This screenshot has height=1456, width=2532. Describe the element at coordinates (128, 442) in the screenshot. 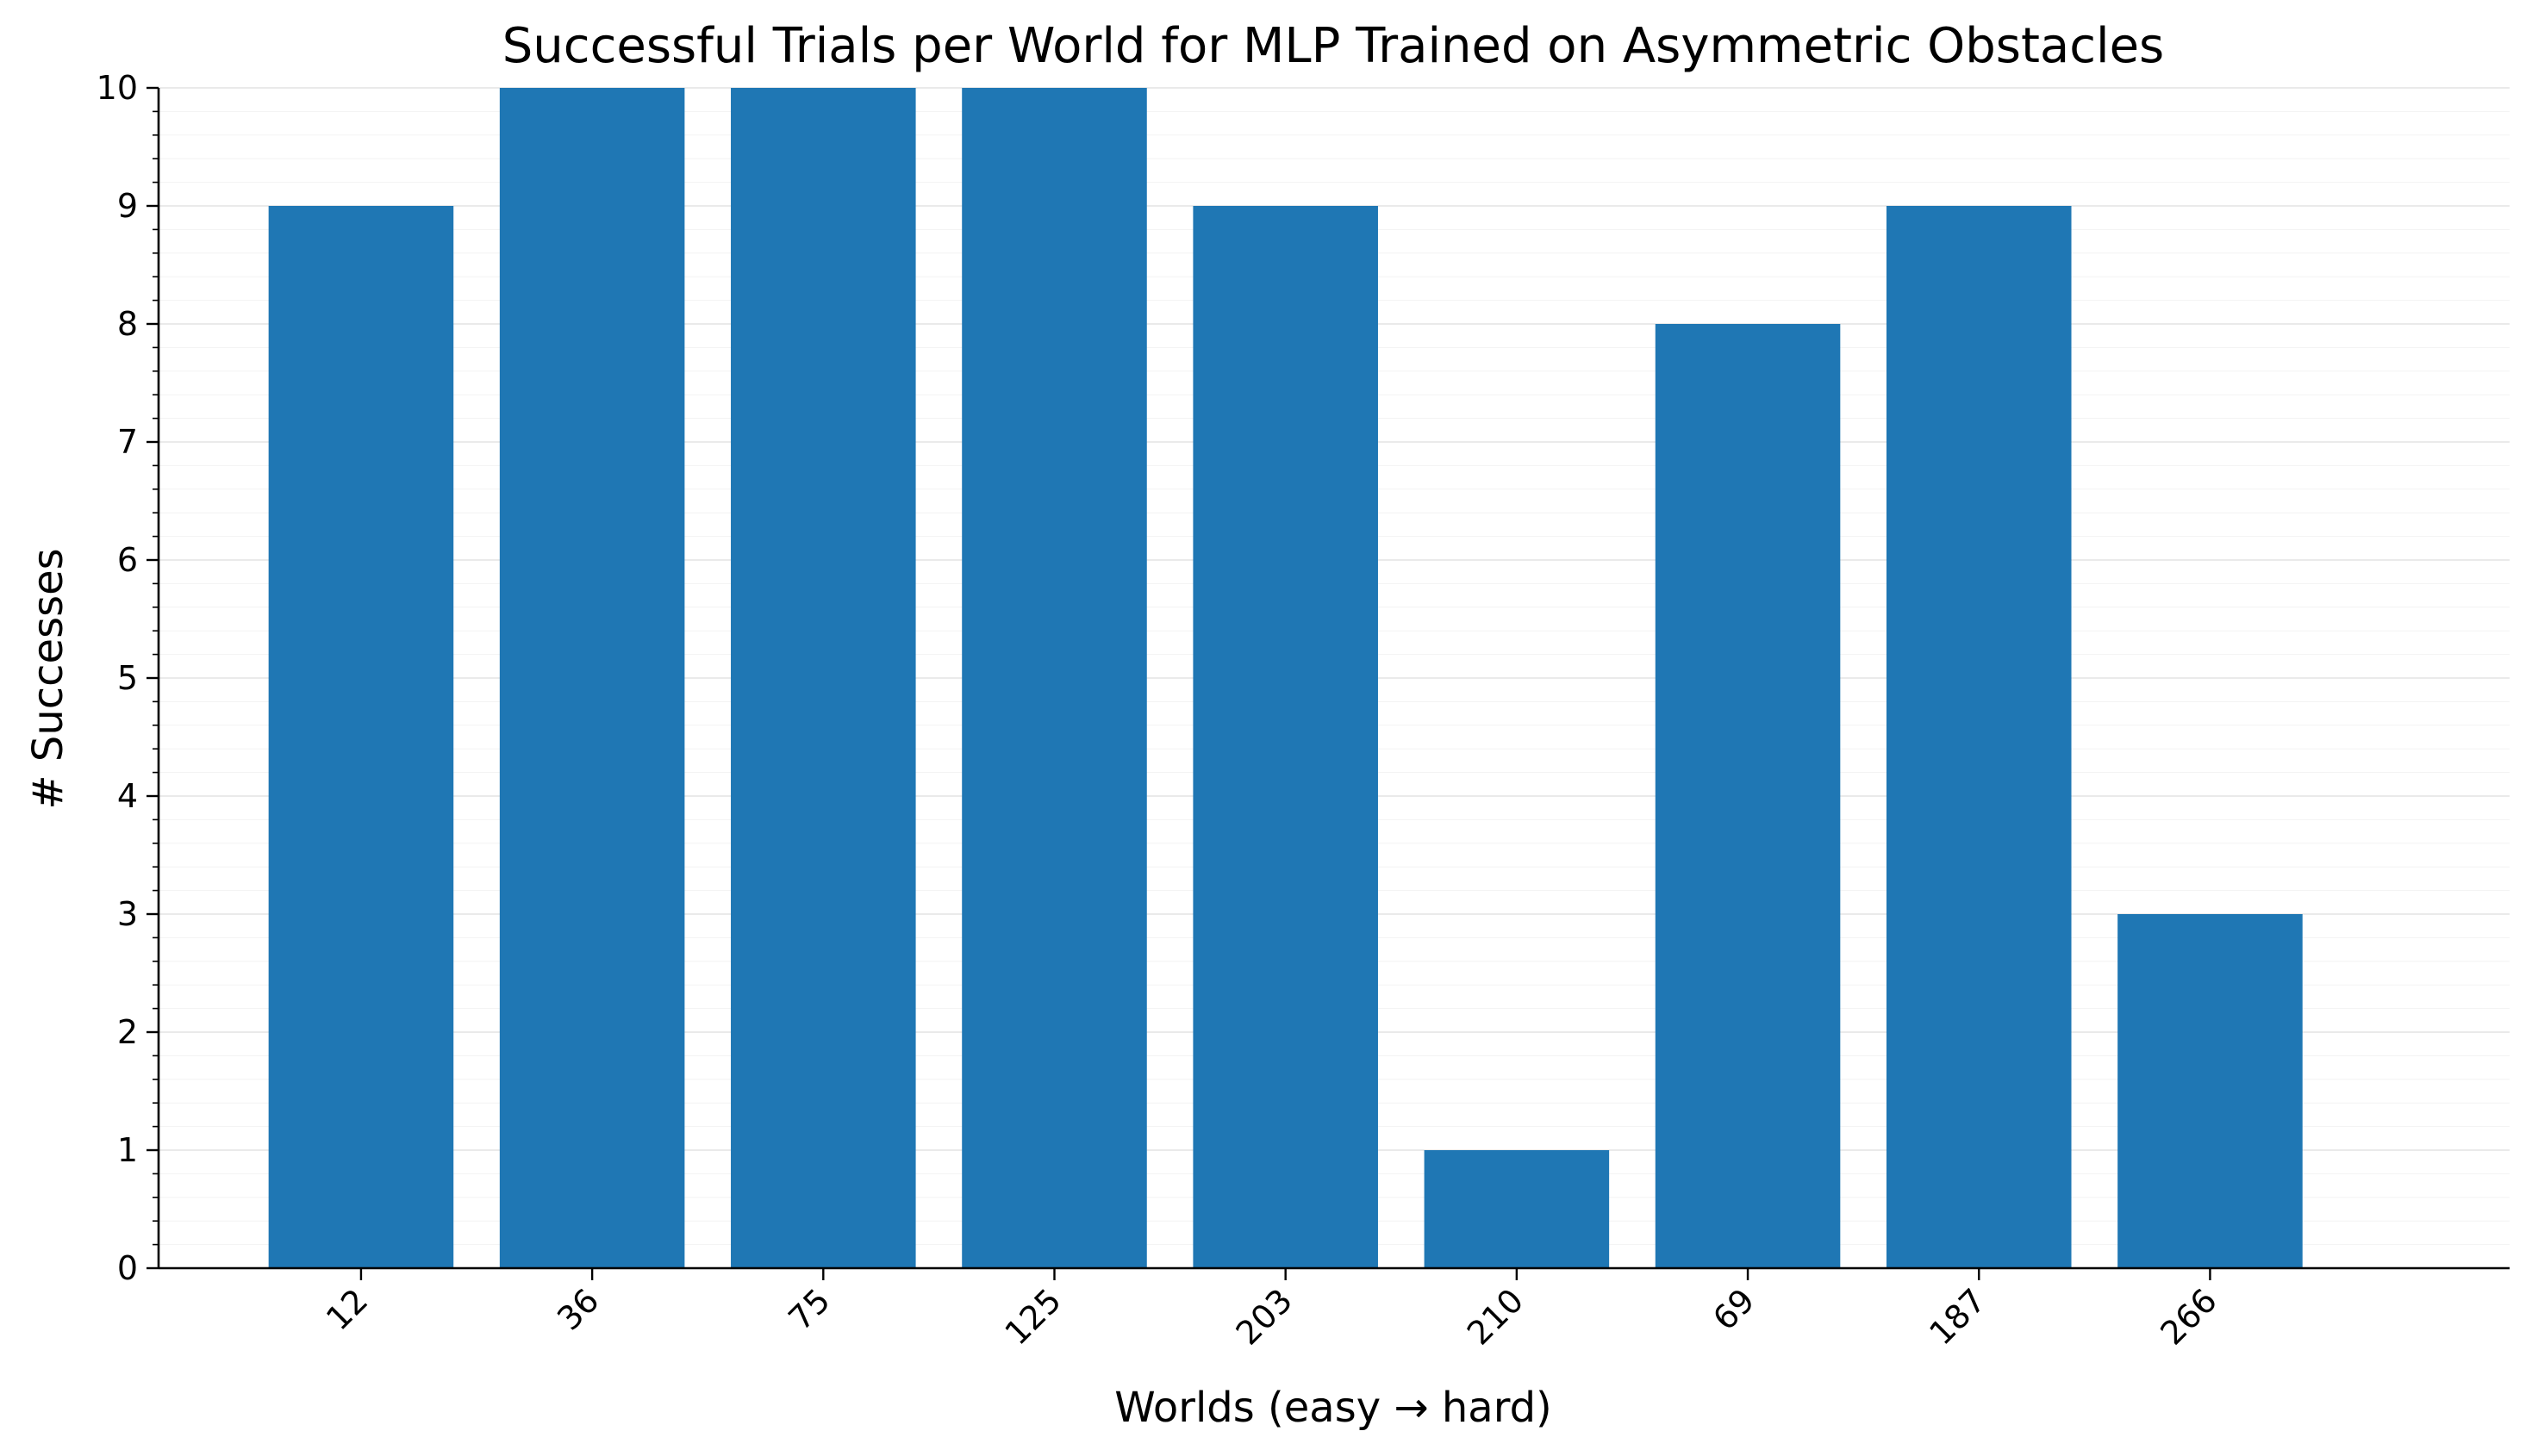

I see `y-tick-label: 7` at that location.